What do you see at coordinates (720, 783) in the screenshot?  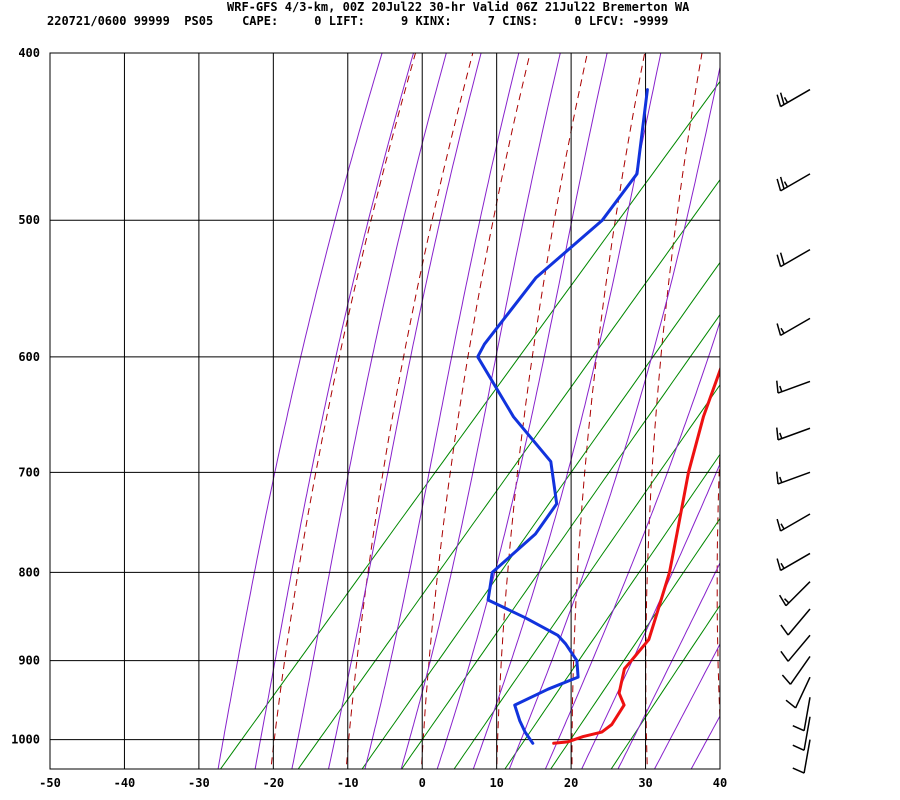 I see `x-tick-label: 40` at bounding box center [720, 783].